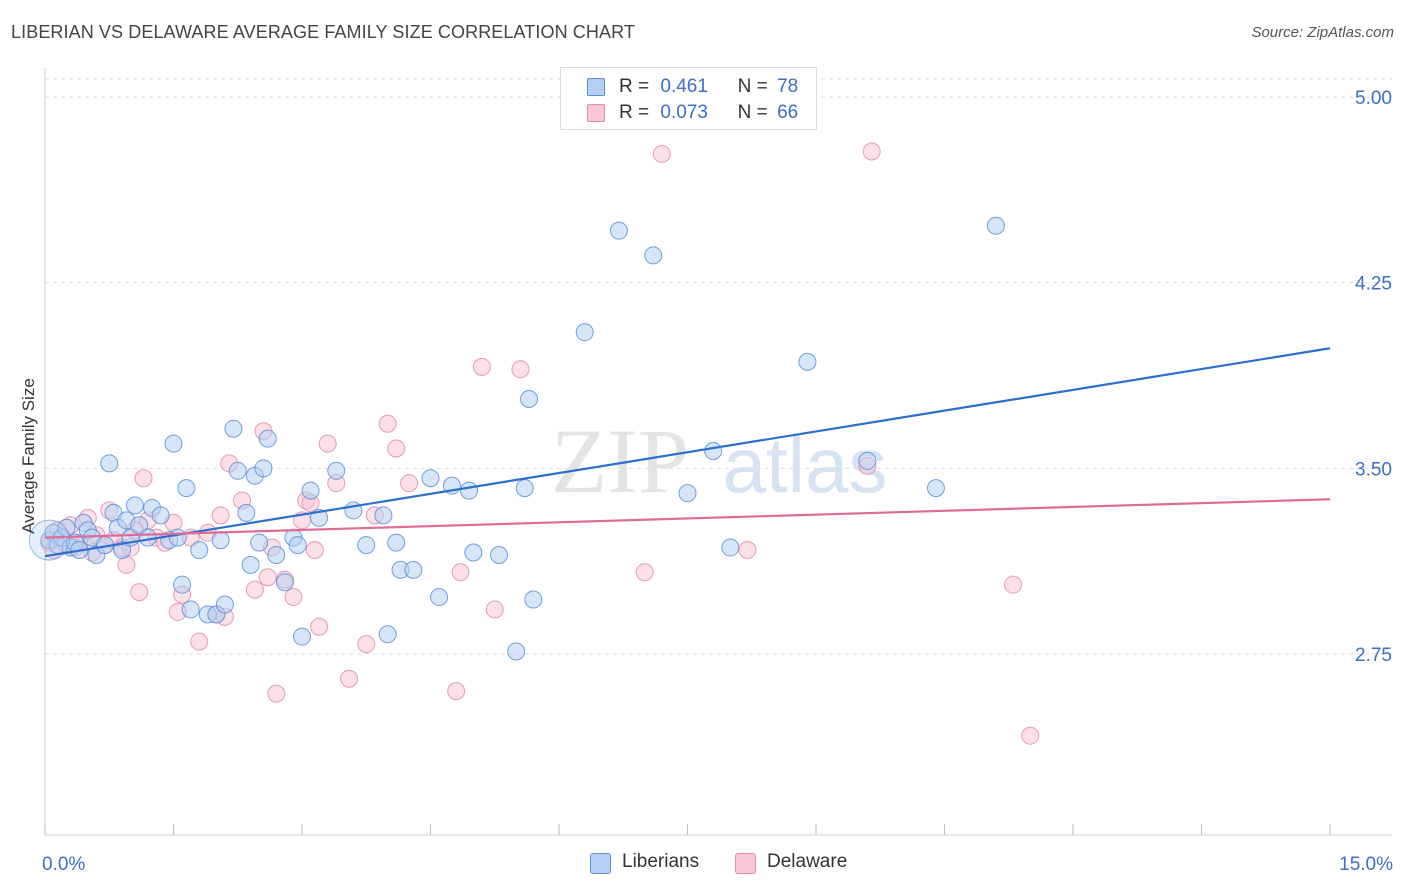  I want to click on liberians-cluster-point, so click(49, 540).